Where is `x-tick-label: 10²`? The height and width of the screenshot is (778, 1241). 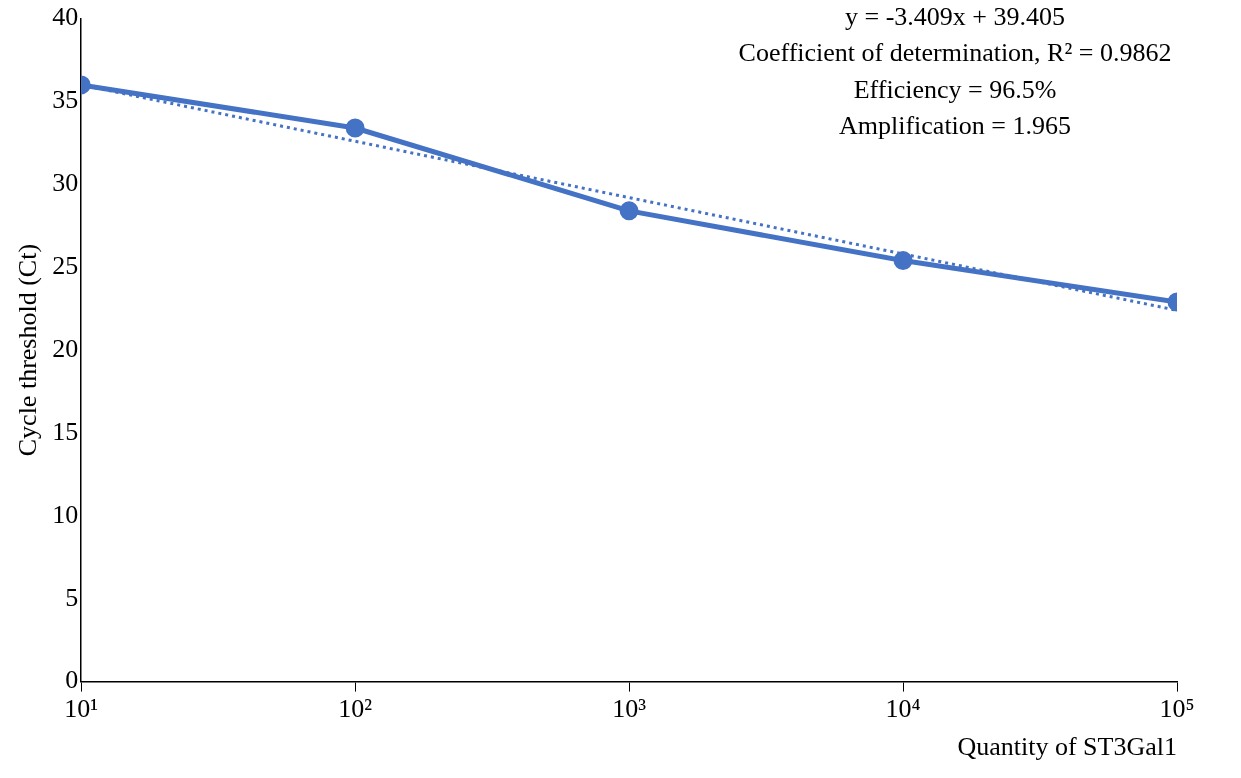
x-tick-label: 10² is located at coordinates (355, 709).